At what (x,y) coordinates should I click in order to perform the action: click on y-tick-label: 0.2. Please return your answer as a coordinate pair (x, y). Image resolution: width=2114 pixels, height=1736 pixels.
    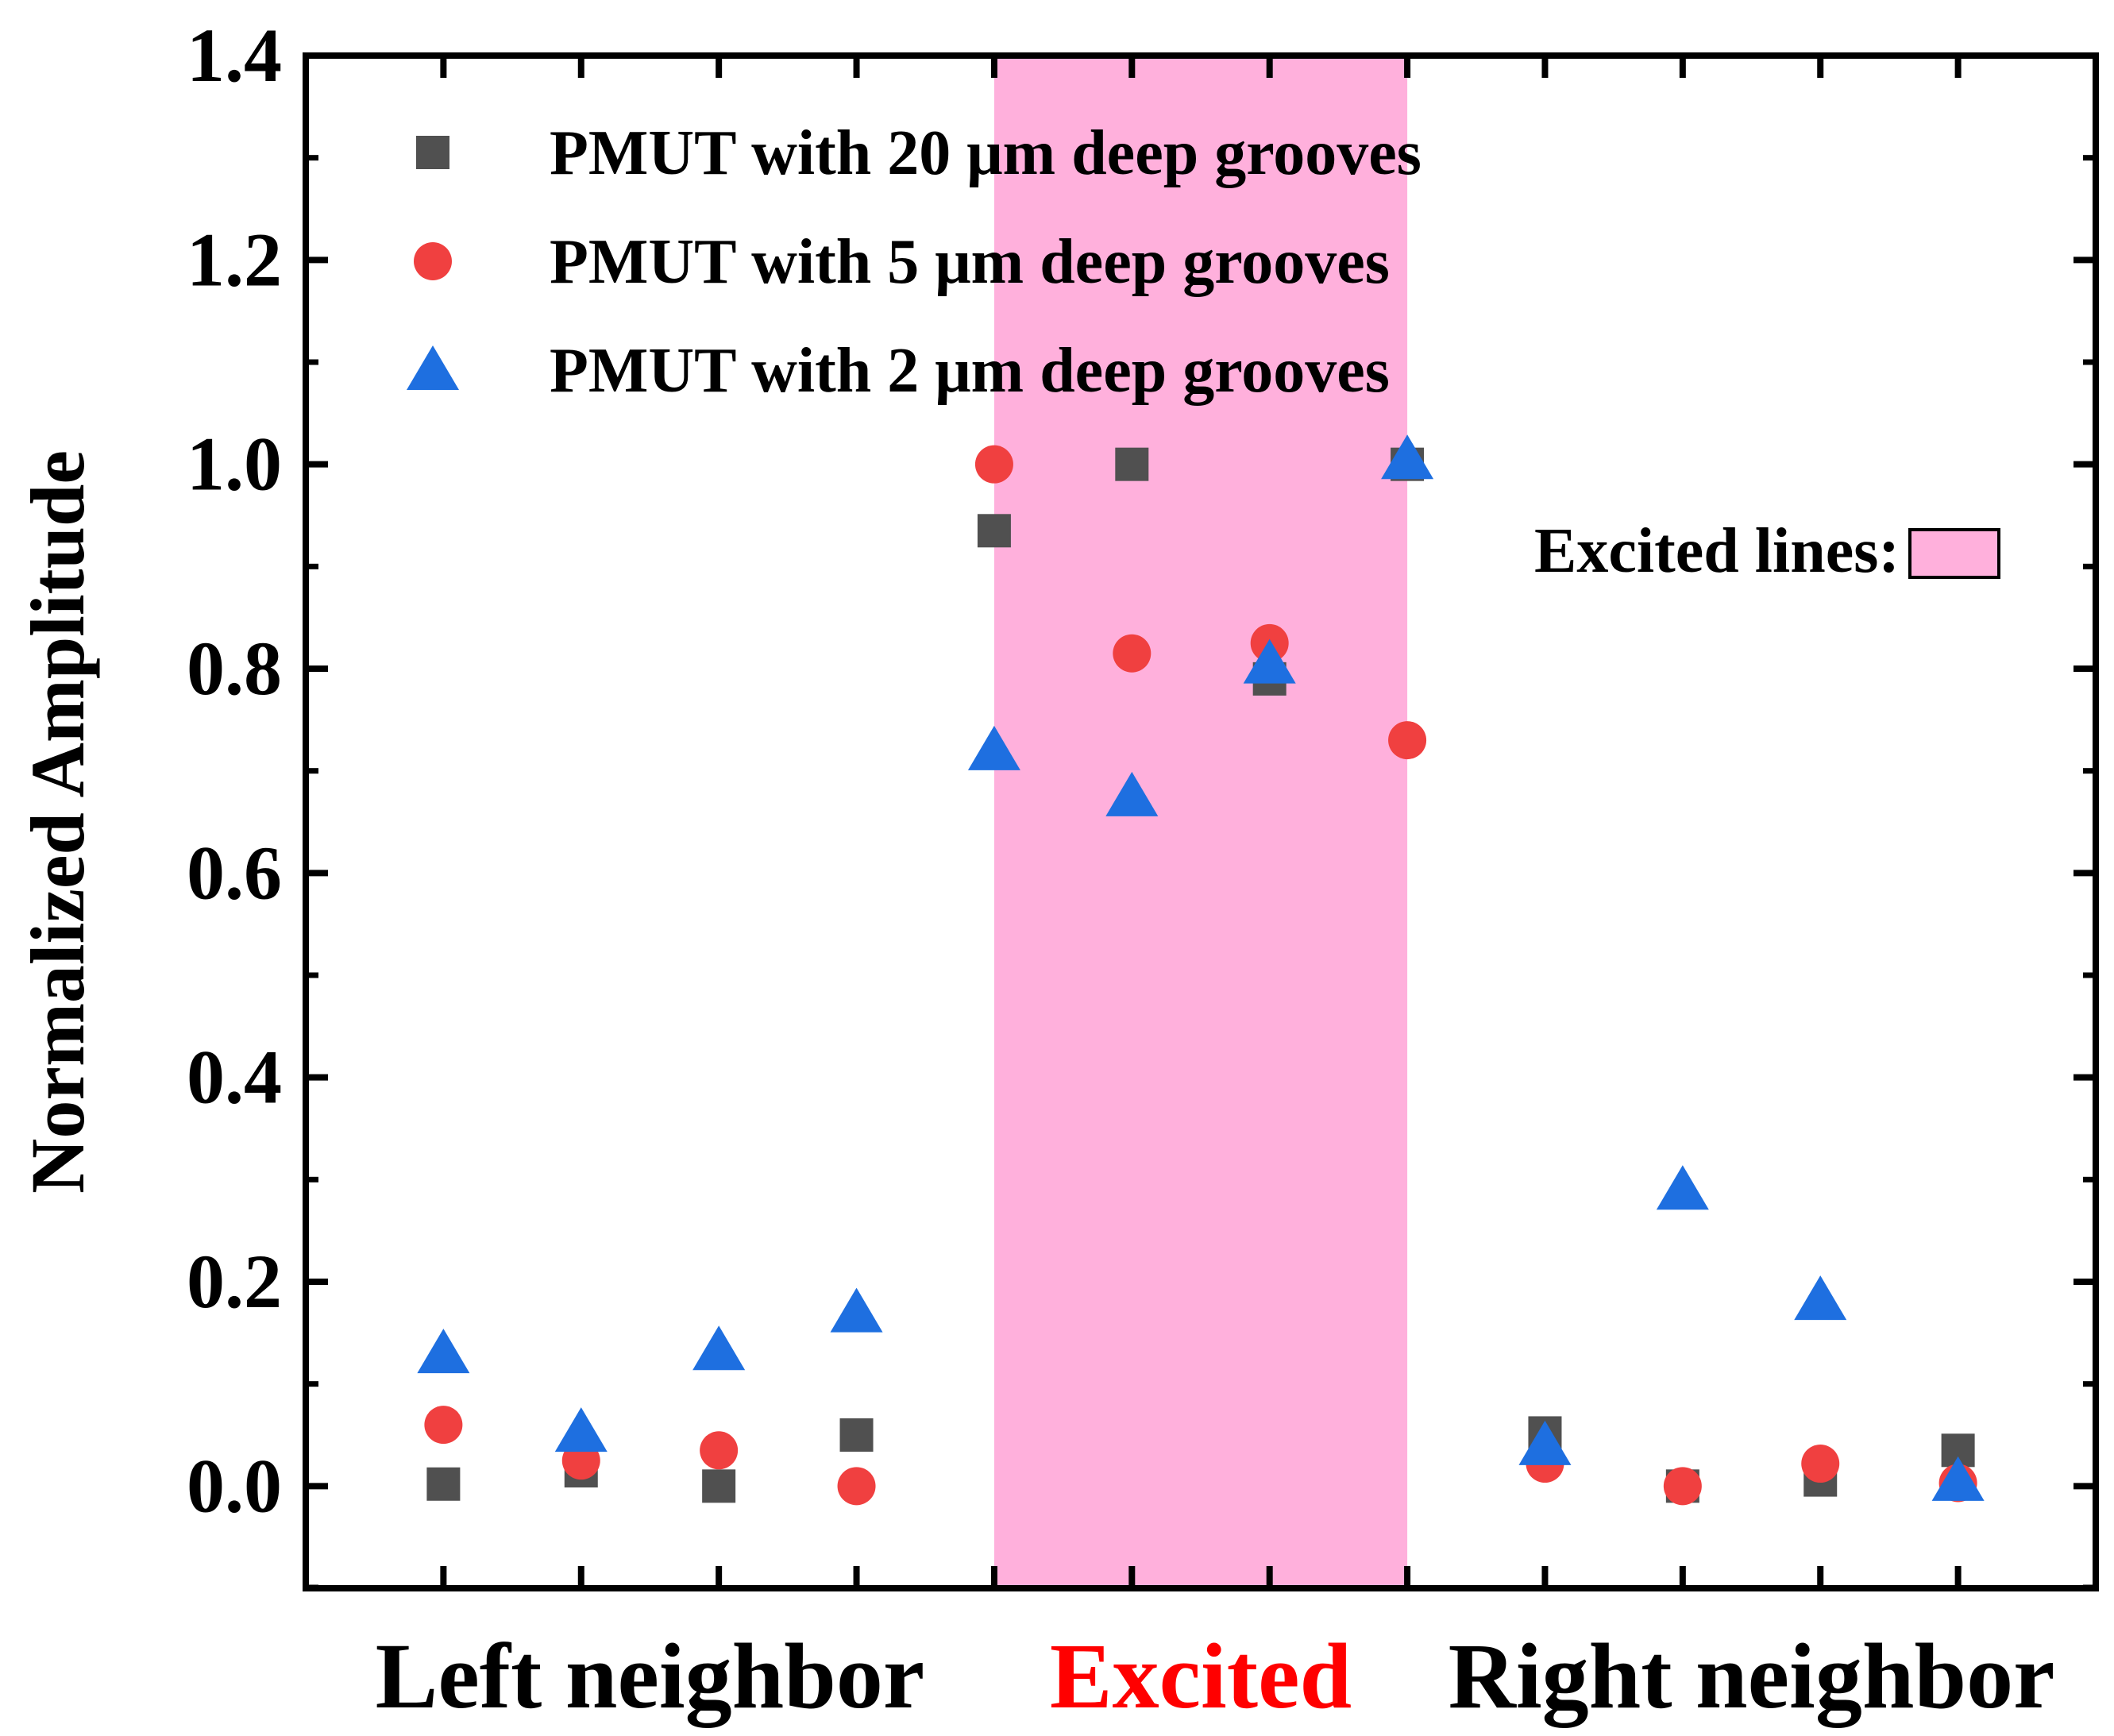
    Looking at the image, I should click on (234, 1281).